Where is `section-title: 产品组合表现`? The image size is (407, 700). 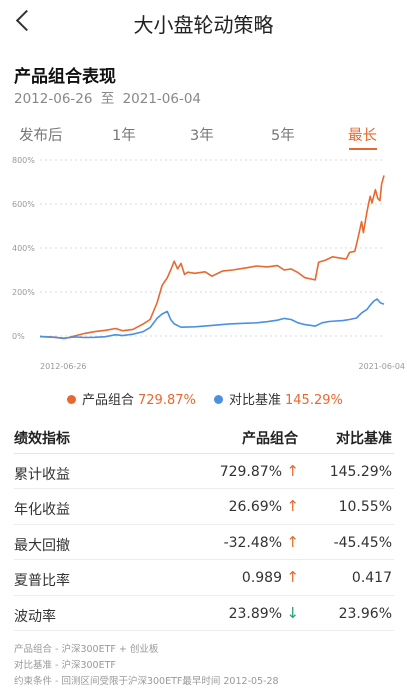 section-title: 产品组合表现 is located at coordinates (65, 77).